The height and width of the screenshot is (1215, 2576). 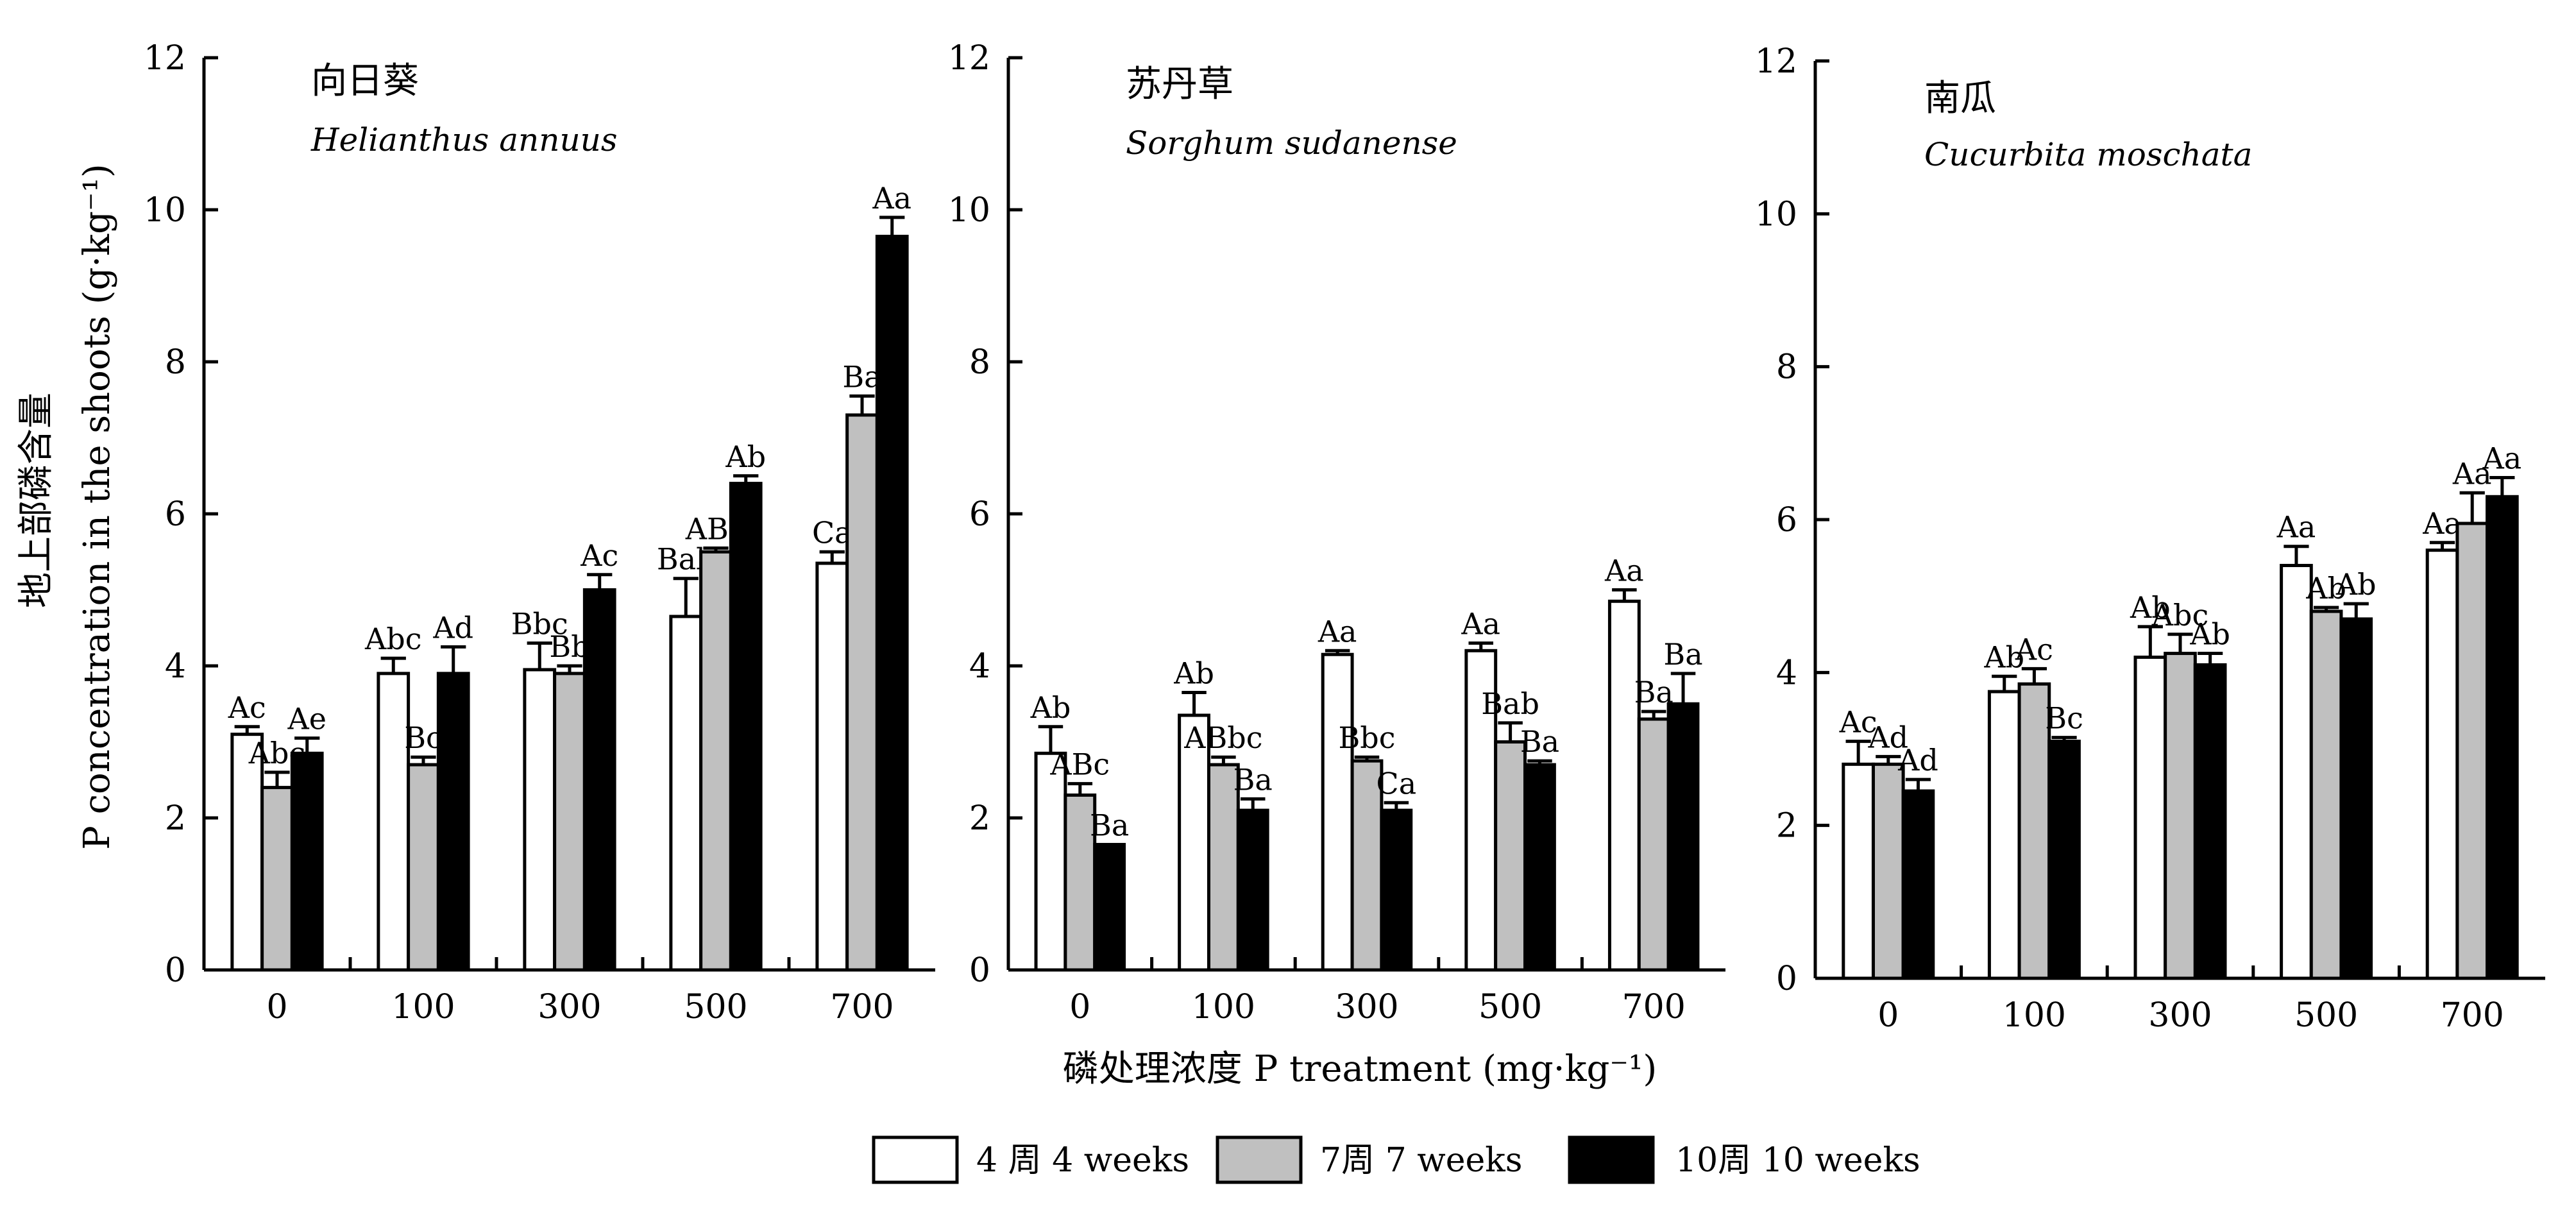 I want to click on legend-swatch-week7, so click(x=1259, y=1160).